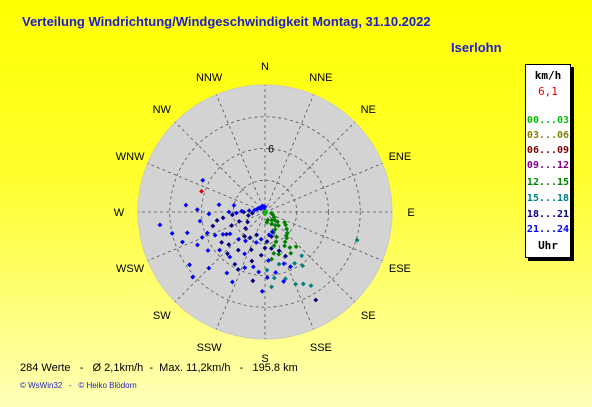 This screenshot has width=592, height=407. Describe the element at coordinates (78, 385) in the screenshot. I see `copyright-footer: © WsWin32 - © Heiko Blödorn` at that location.